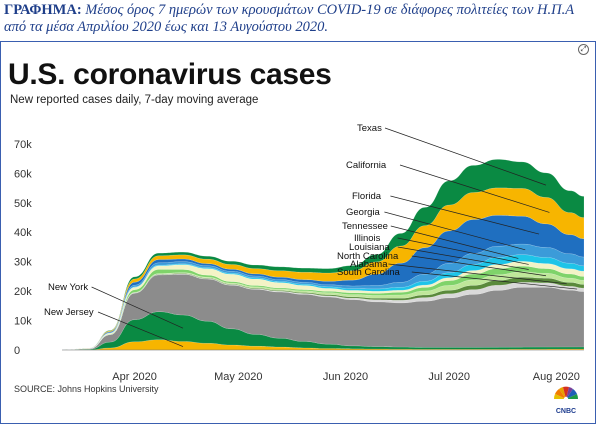  I want to click on label-south-carolina: South Carolina, so click(369, 272).